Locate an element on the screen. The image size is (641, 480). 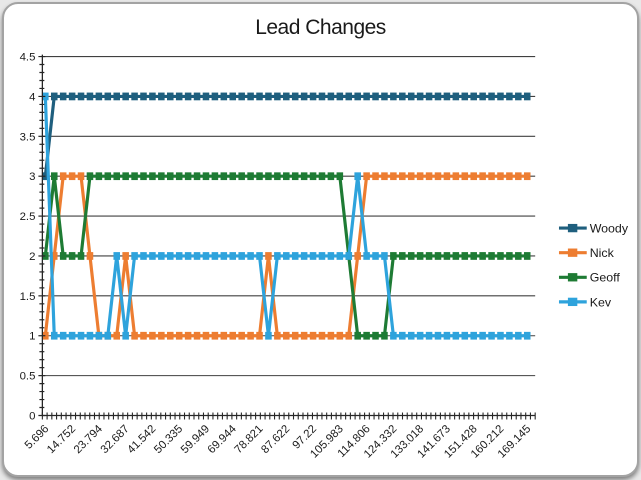
x-tick-label: 14.752 is located at coordinates (61, 439).